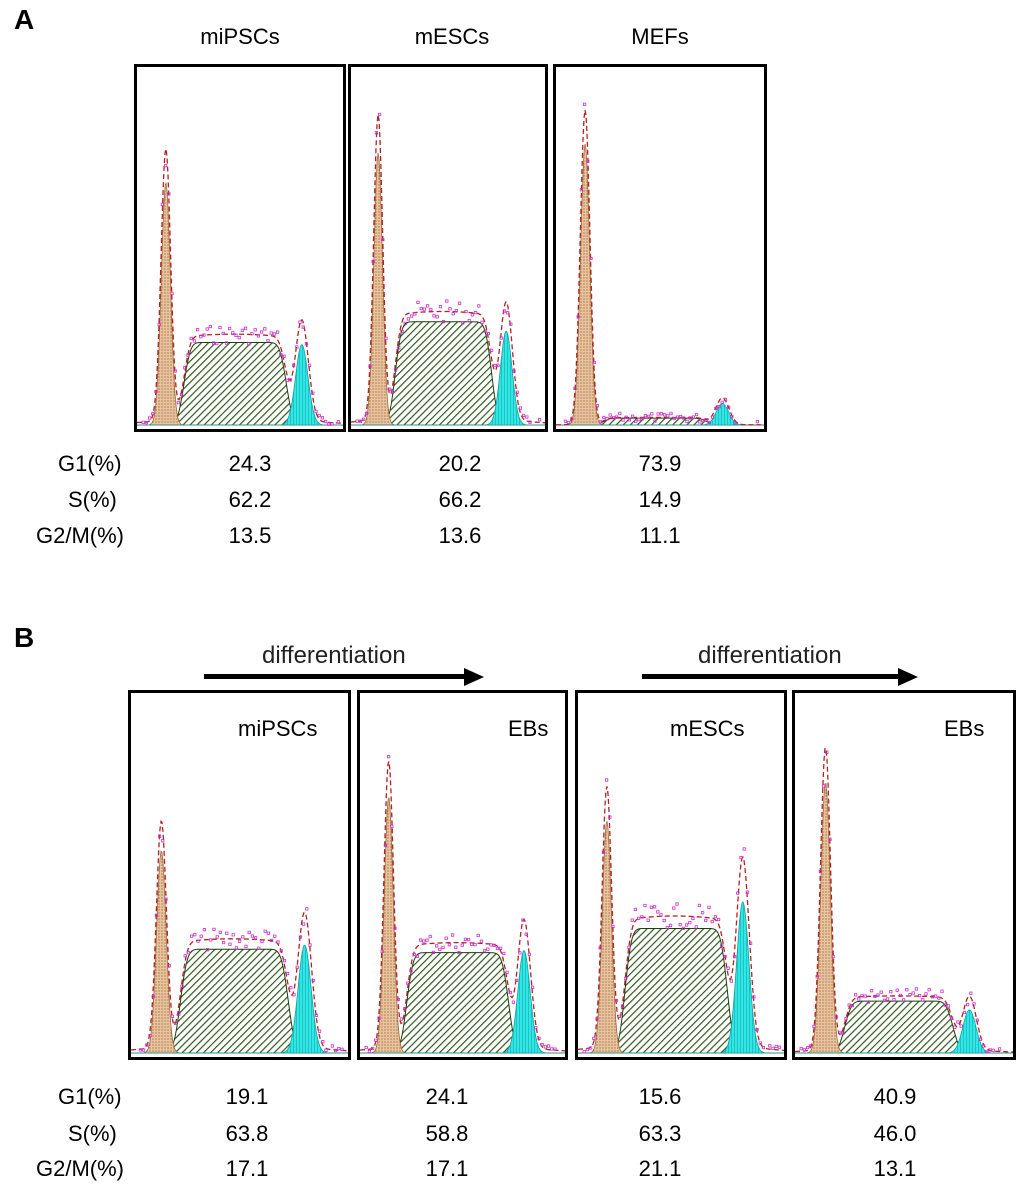 The width and height of the screenshot is (1020, 1186). What do you see at coordinates (895, 1168) in the screenshot?
I see `value-b-ebs2-g2m: 13.1` at bounding box center [895, 1168].